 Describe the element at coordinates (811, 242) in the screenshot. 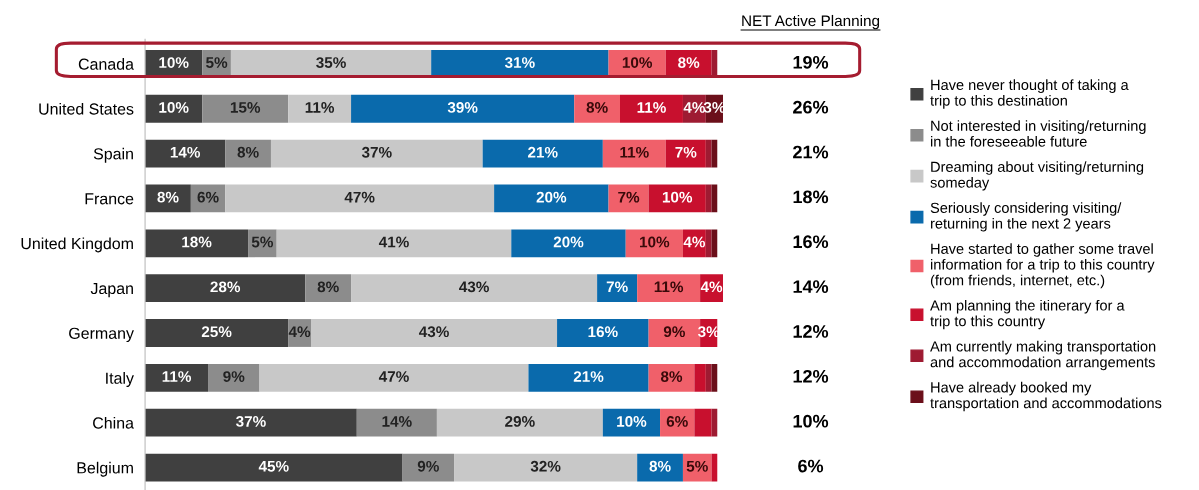

I see `text: 16%` at that location.